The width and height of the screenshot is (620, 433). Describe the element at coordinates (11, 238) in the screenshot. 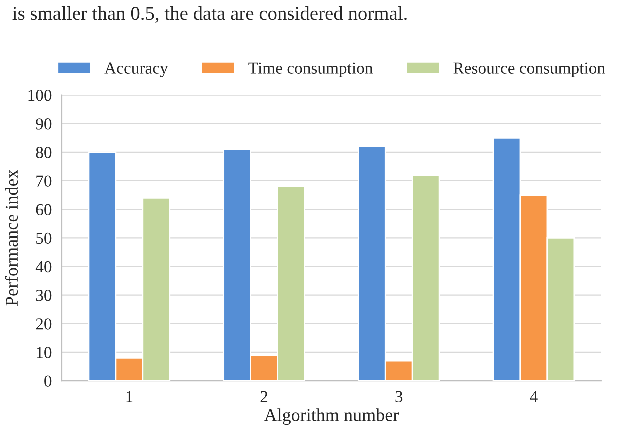

I see `y-axis-title: Performance index` at that location.